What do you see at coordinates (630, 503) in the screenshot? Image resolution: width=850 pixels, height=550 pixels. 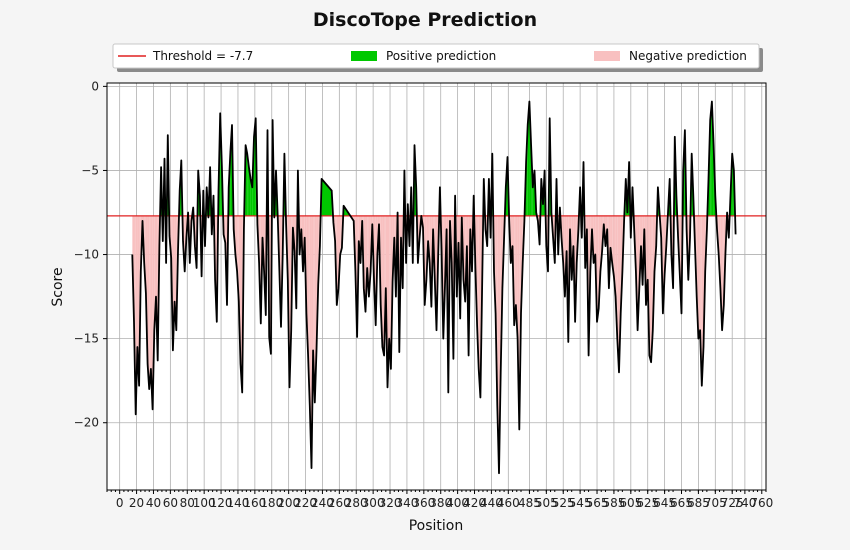 I see `x-tick-label: 605` at bounding box center [630, 503].